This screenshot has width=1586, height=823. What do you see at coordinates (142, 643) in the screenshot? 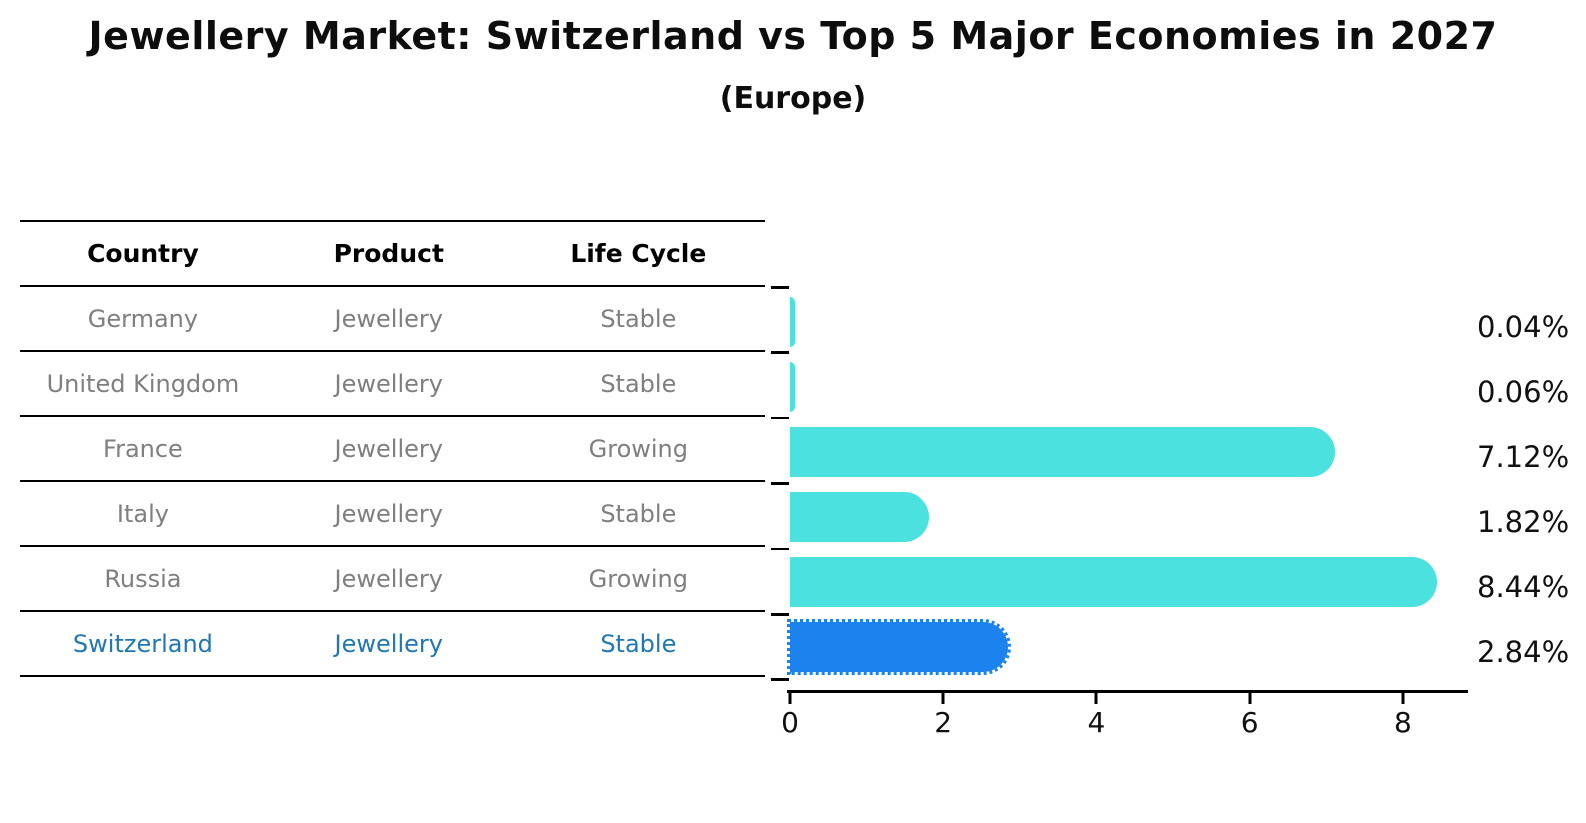
I see `country-cell: Switzerland` at bounding box center [142, 643].